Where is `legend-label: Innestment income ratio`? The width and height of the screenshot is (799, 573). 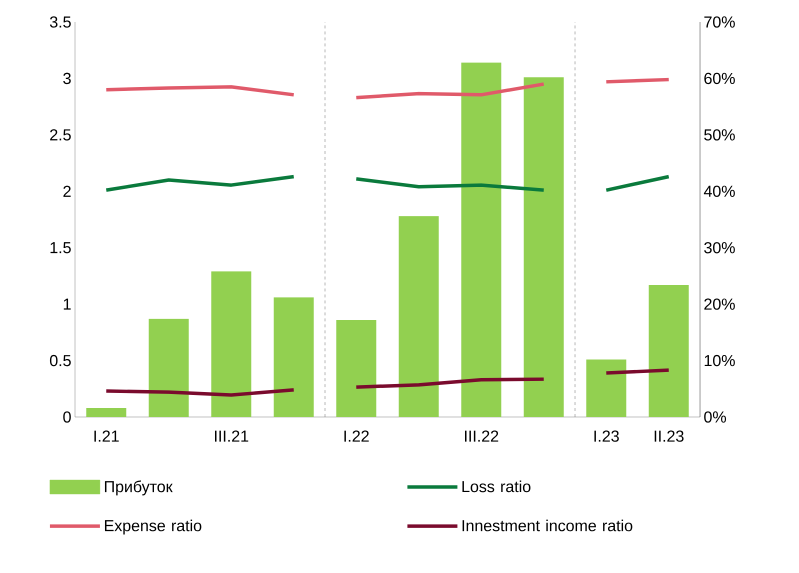 legend-label: Innestment income ratio is located at coordinates (547, 526).